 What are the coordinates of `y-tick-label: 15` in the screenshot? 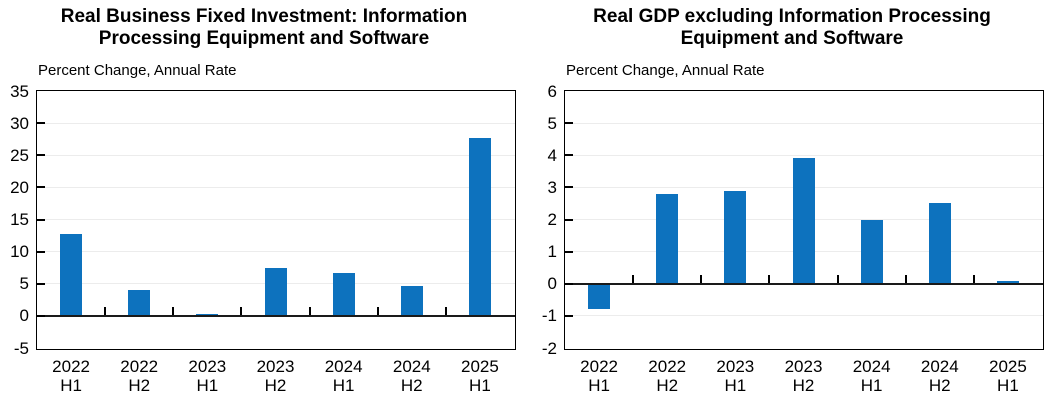 It's located at (19, 219).